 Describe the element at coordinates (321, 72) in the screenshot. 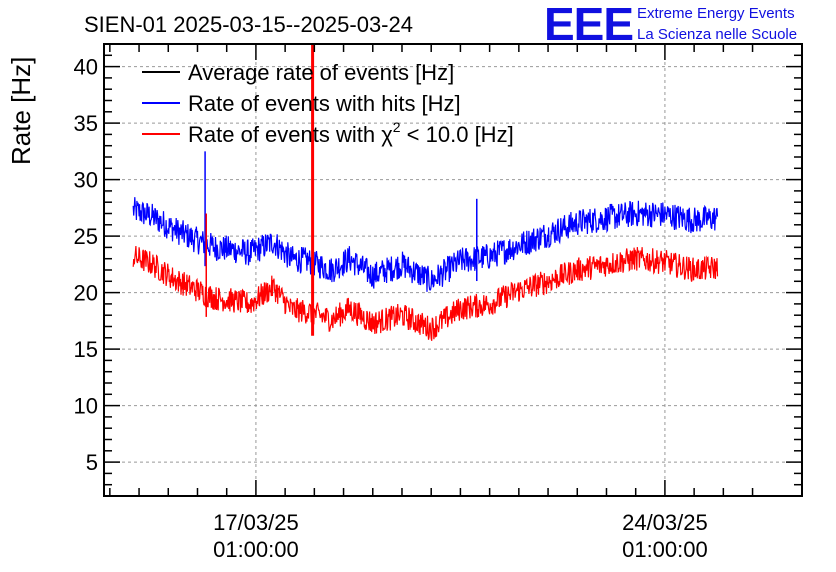

I see `legend-label: Average rate of events [Hz]` at that location.